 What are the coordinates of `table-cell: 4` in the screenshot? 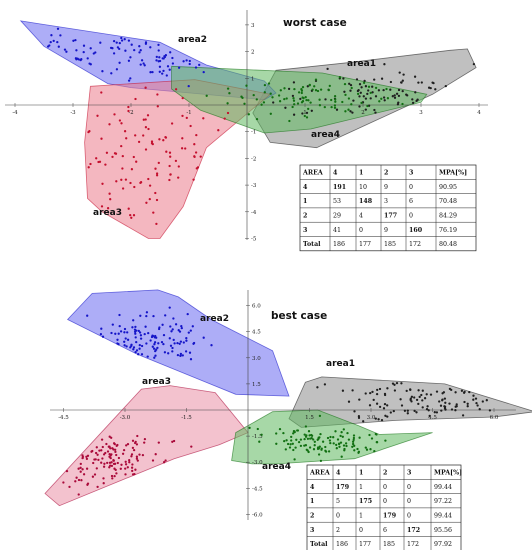 It's located at (361, 216).